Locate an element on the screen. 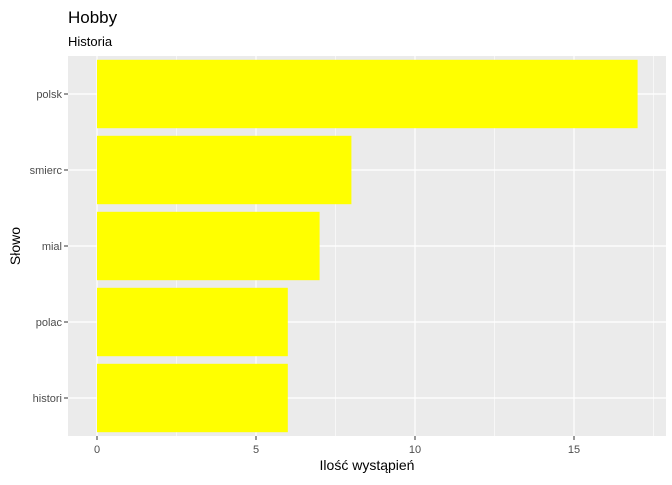  bar-smierc is located at coordinates (224, 170).